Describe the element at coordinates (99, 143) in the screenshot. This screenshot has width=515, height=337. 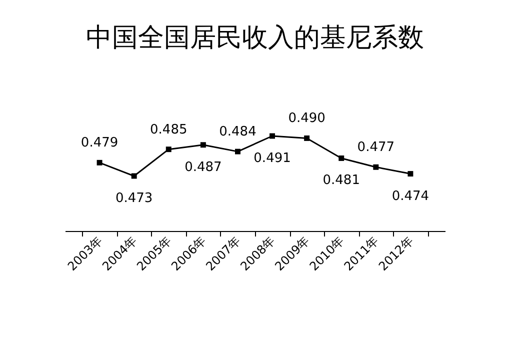
I see `data-label: 0.479` at that location.